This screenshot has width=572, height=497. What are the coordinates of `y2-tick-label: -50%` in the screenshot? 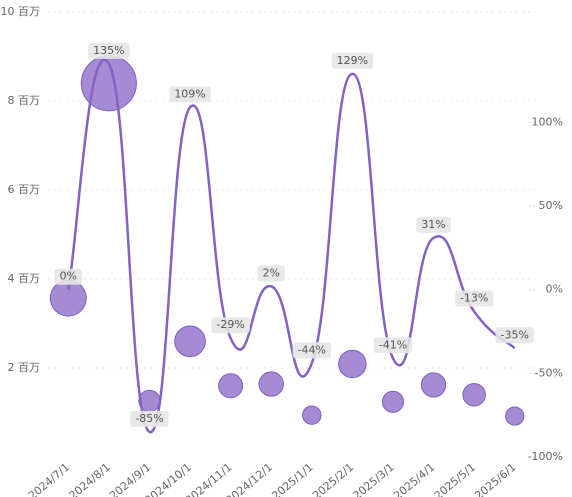 It's located at (549, 372).